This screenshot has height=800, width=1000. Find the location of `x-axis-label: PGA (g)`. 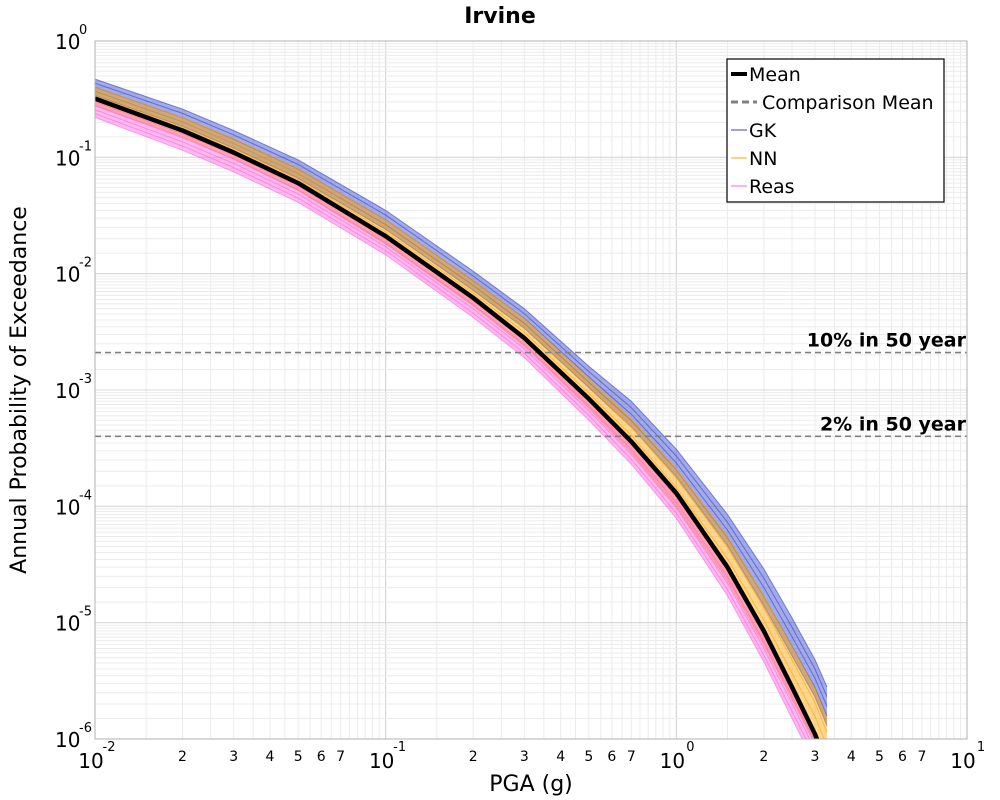

x-axis-label: PGA (g) is located at coordinates (531, 784).